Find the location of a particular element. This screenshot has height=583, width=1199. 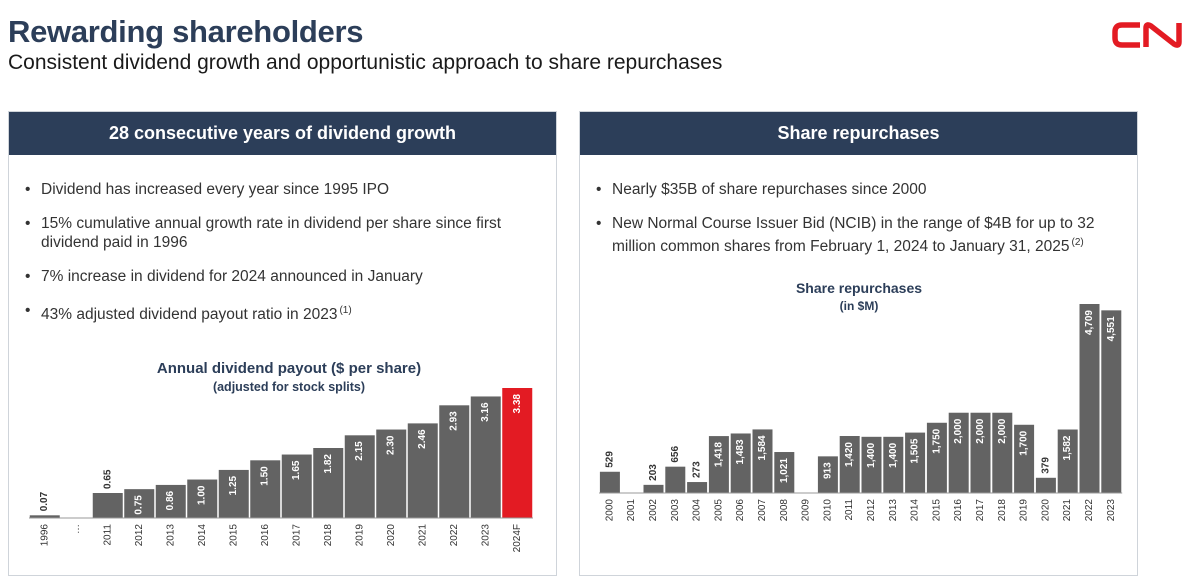

data-label: 1.65 is located at coordinates (296, 470).